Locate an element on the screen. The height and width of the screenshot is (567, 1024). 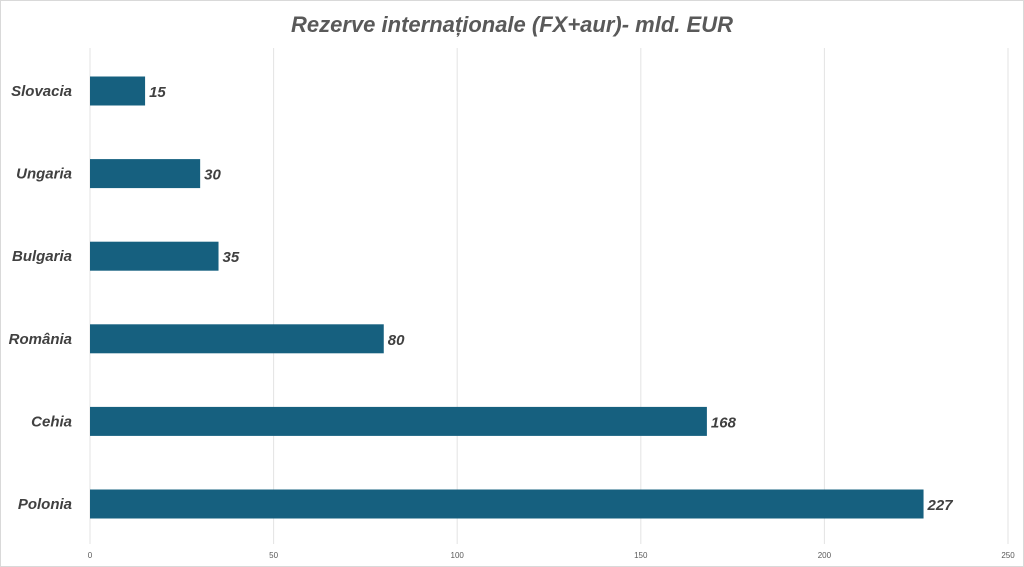
bar-românia is located at coordinates (237, 339).